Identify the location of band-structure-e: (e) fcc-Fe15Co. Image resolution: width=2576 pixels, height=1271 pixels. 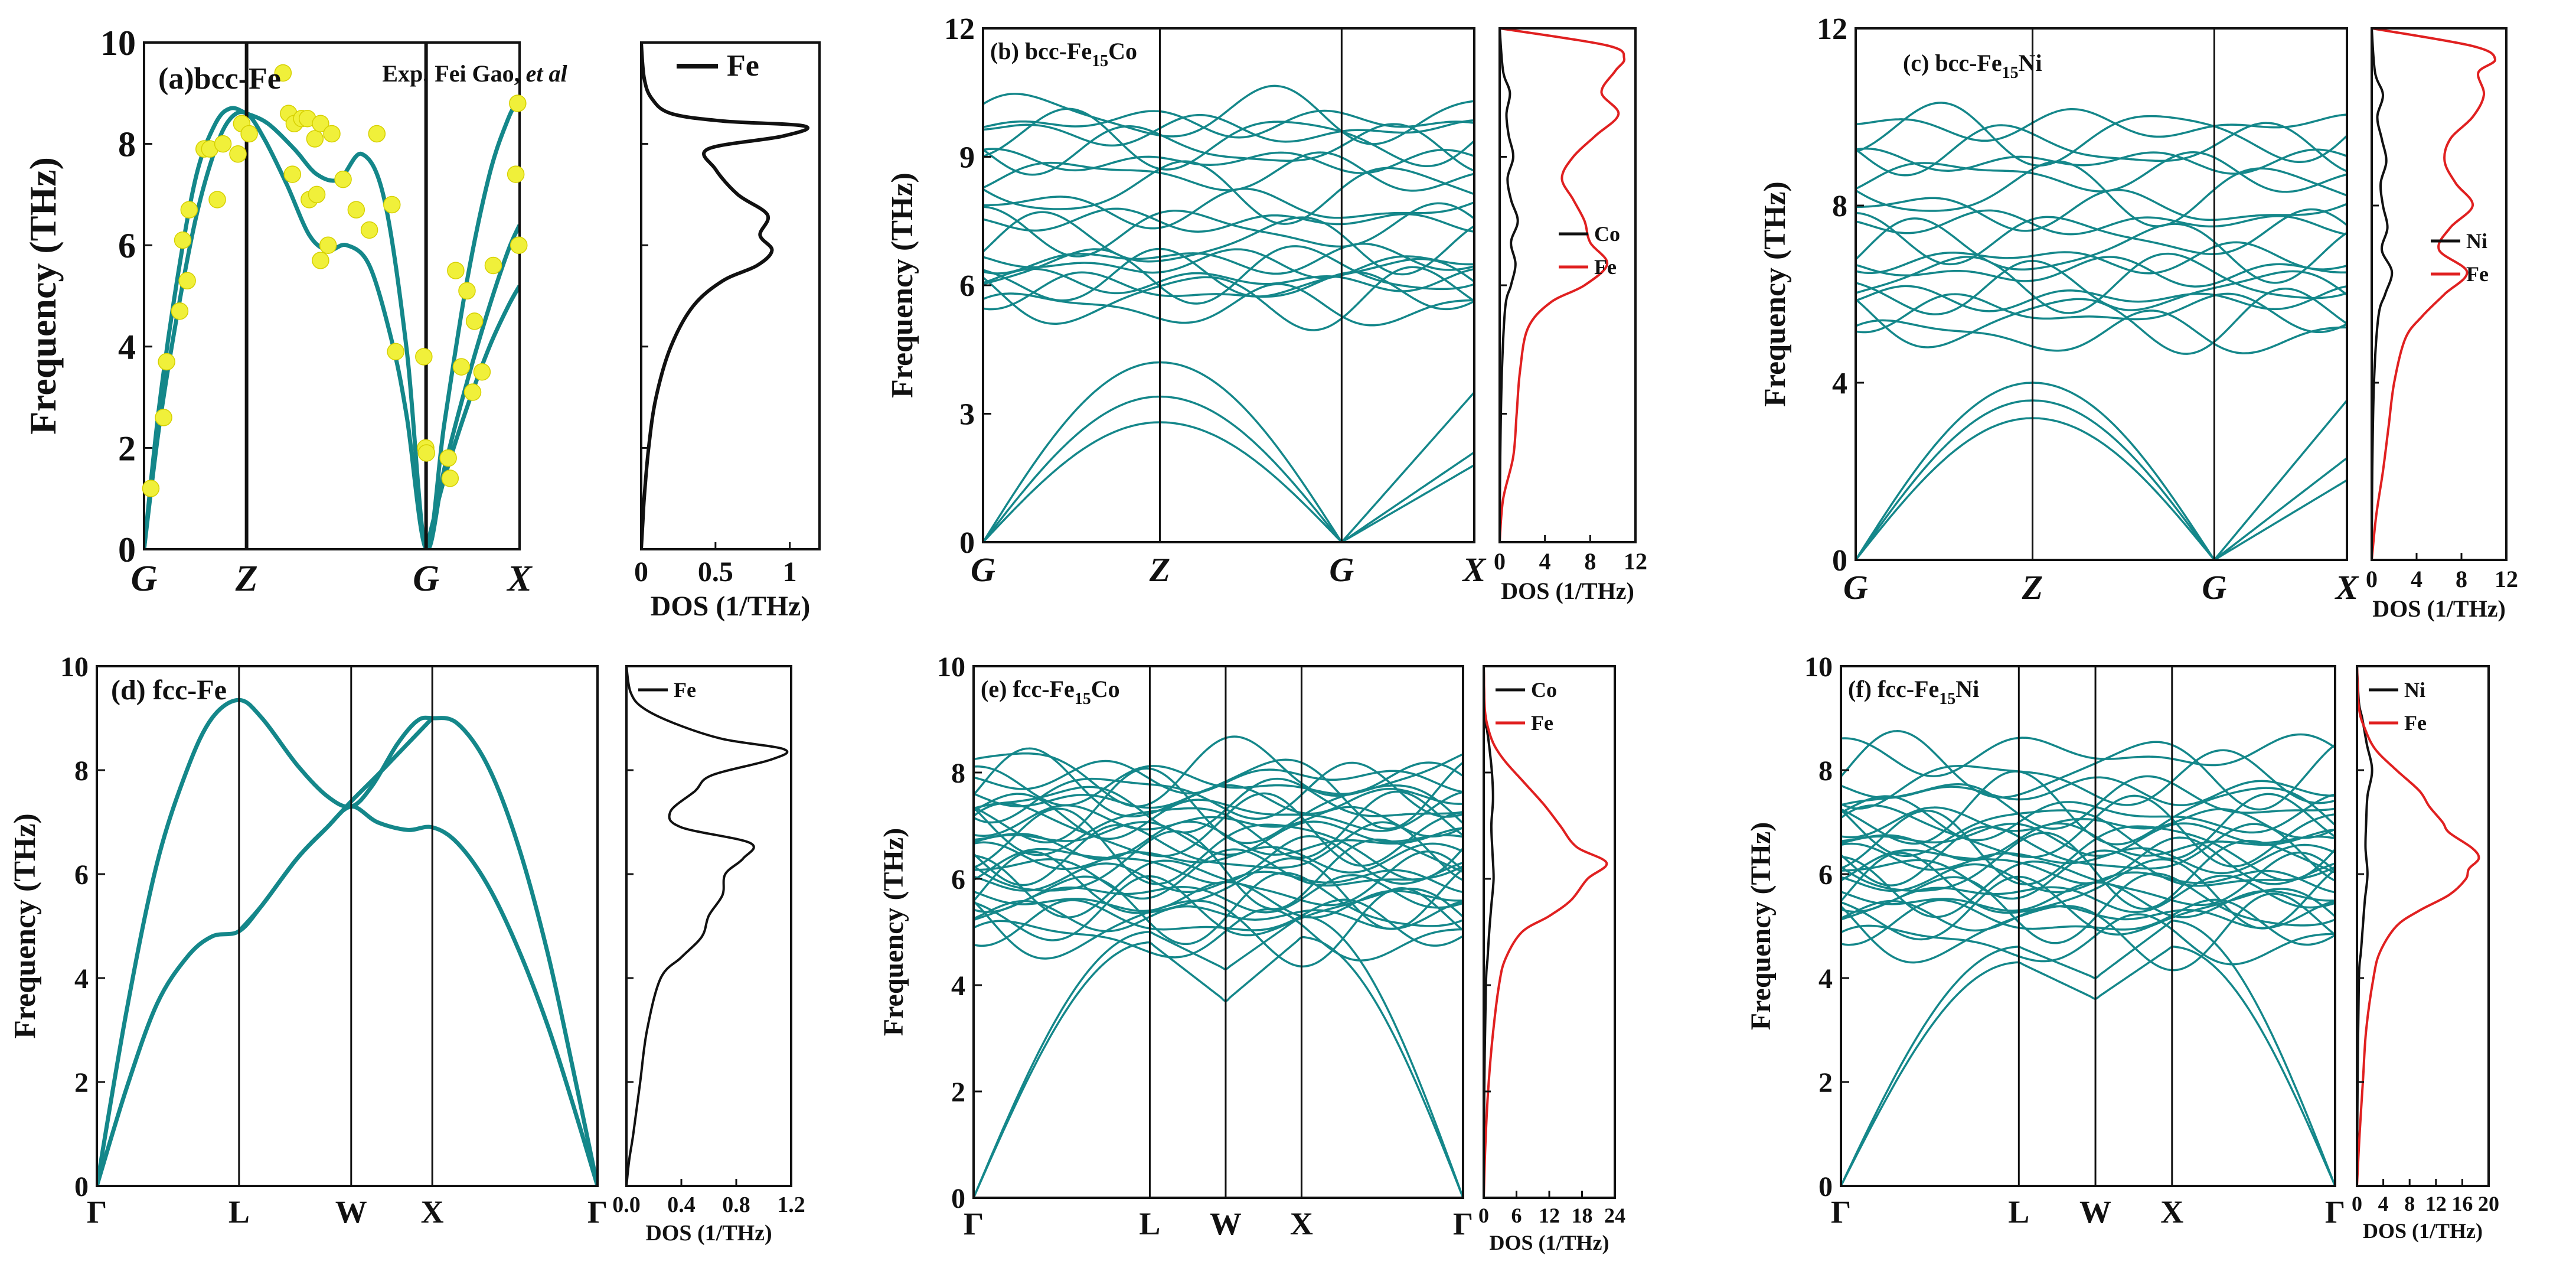
(1218, 932).